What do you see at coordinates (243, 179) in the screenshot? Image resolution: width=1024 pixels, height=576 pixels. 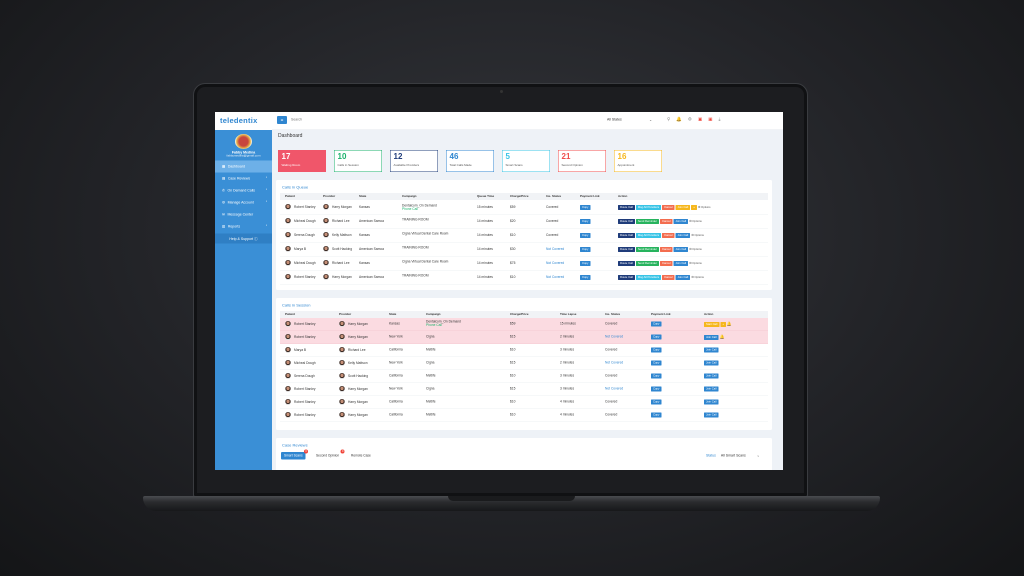 I see `sidebar-item-case-reviews: ▤ Case Reviews ›` at bounding box center [243, 179].